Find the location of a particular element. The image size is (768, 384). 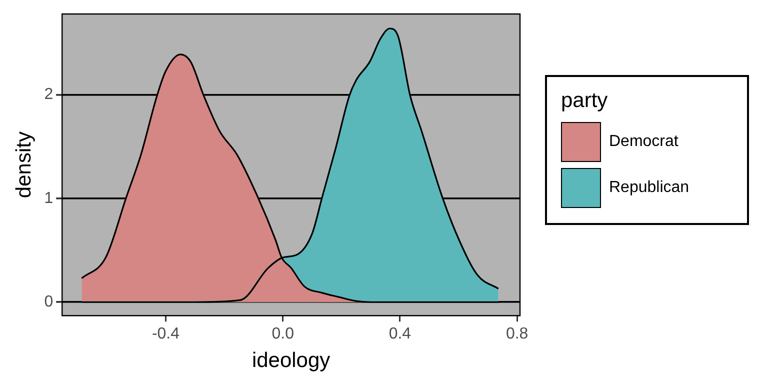

y-tick-label: 2 is located at coordinates (49, 95).